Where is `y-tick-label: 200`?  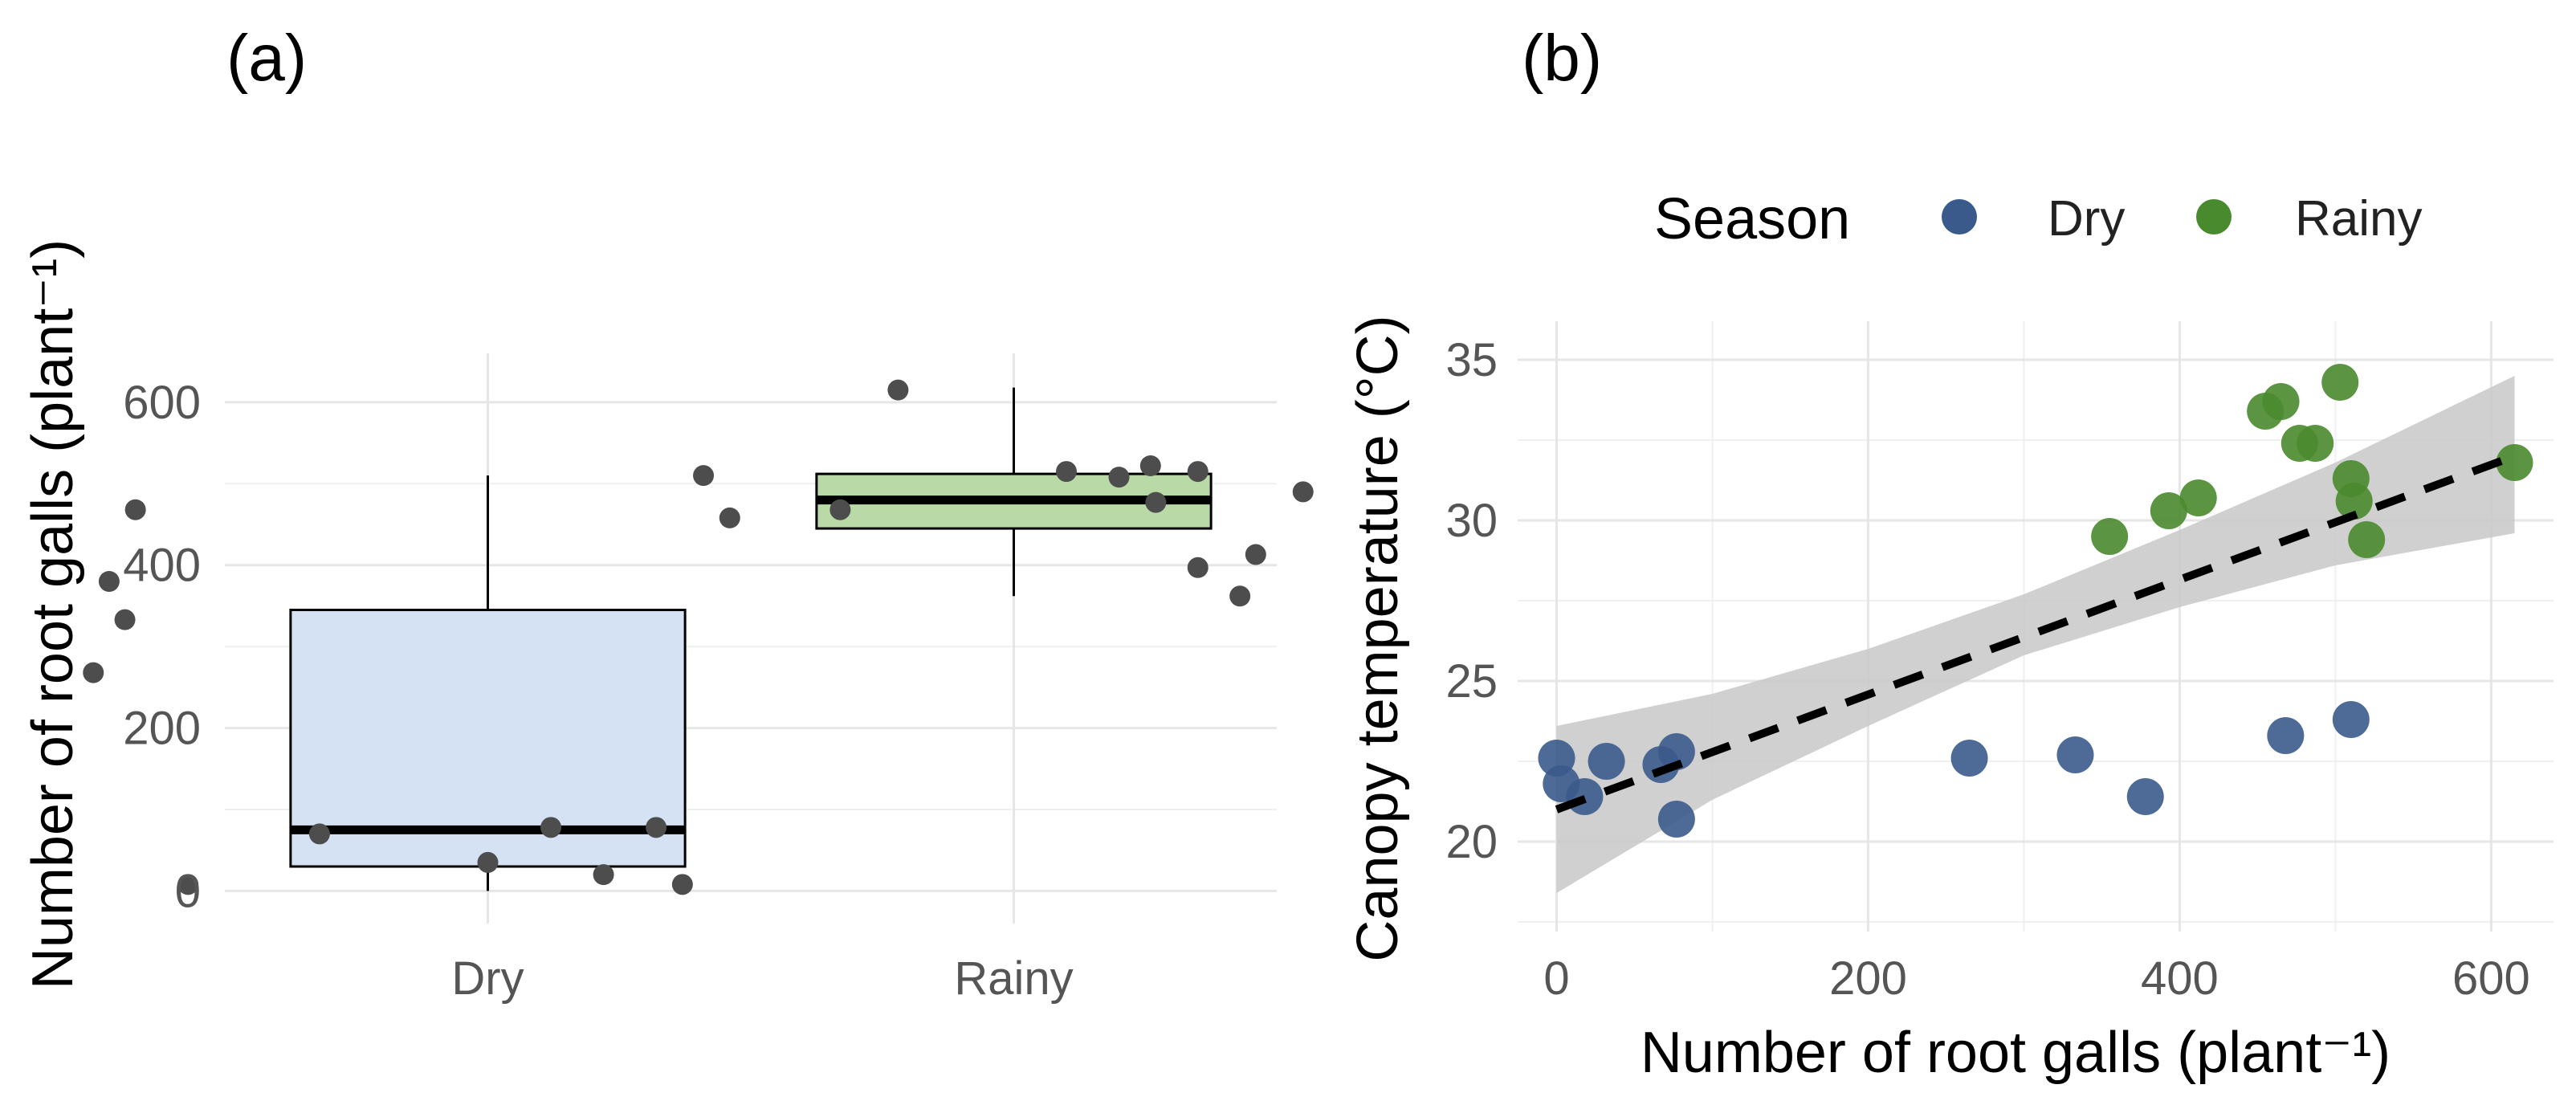
y-tick-label: 200 is located at coordinates (162, 729).